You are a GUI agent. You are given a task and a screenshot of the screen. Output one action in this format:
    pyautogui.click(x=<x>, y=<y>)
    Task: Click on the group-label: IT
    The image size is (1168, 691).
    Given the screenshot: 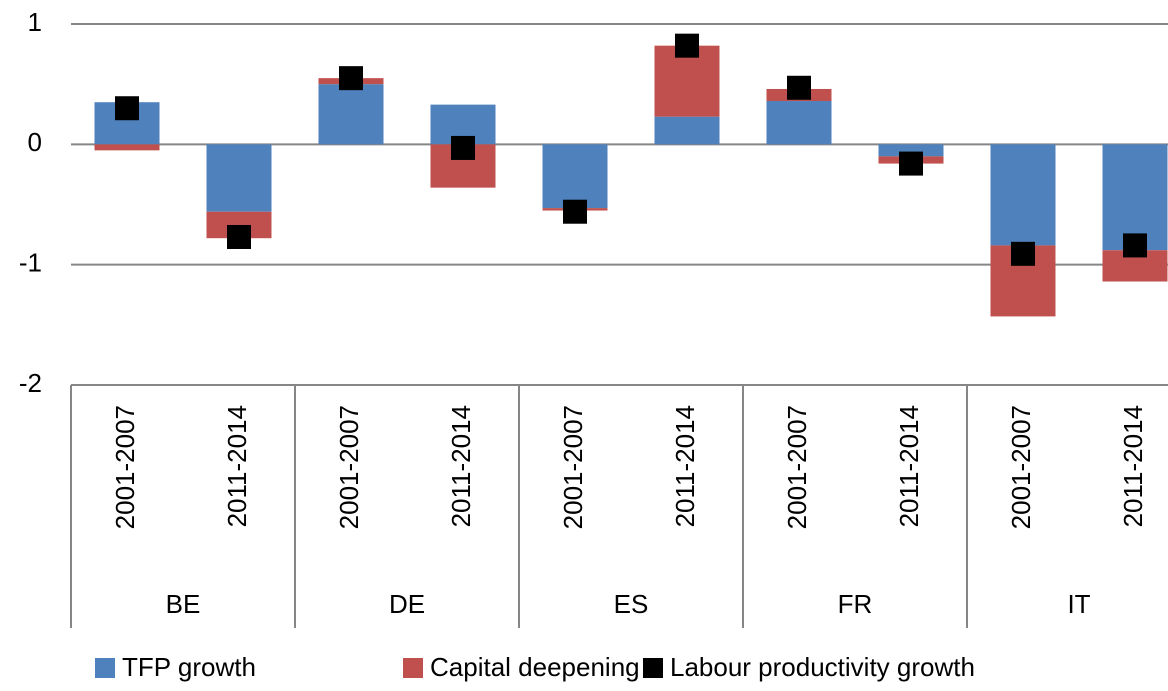 What is the action you would take?
    pyautogui.click(x=1078, y=604)
    